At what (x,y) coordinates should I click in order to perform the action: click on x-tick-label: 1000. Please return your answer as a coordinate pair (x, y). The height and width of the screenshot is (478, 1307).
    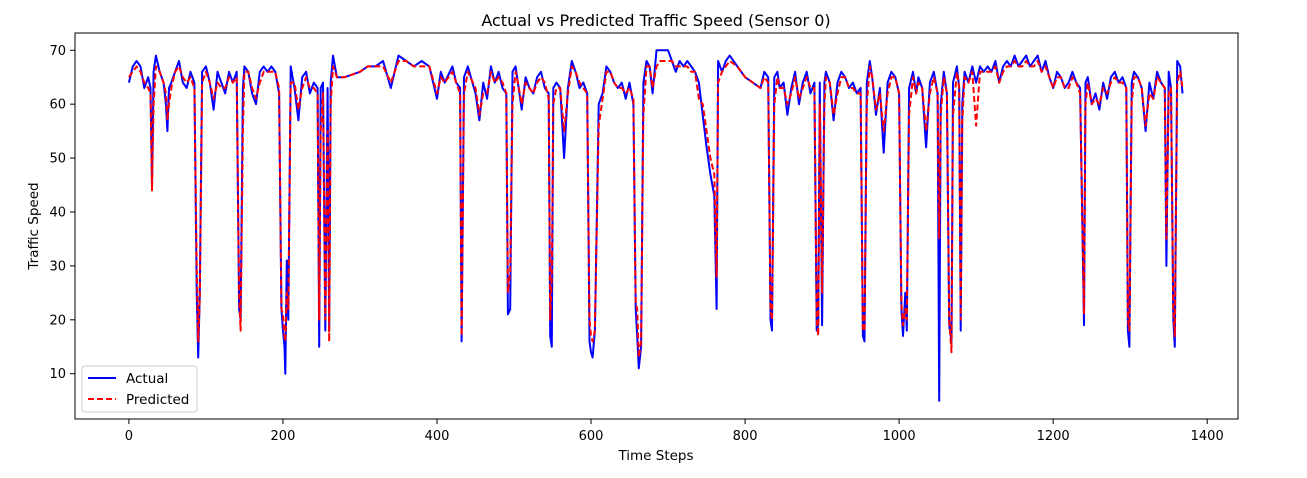
    Looking at the image, I should click on (899, 436).